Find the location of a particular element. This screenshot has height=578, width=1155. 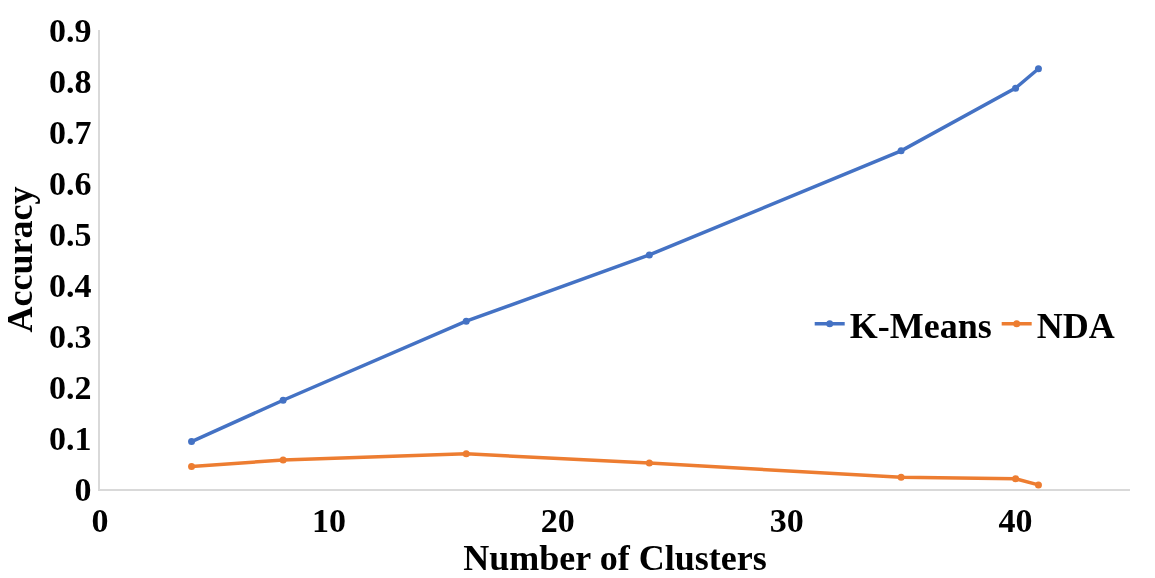

x-tick-label: 40 is located at coordinates (1015, 520).